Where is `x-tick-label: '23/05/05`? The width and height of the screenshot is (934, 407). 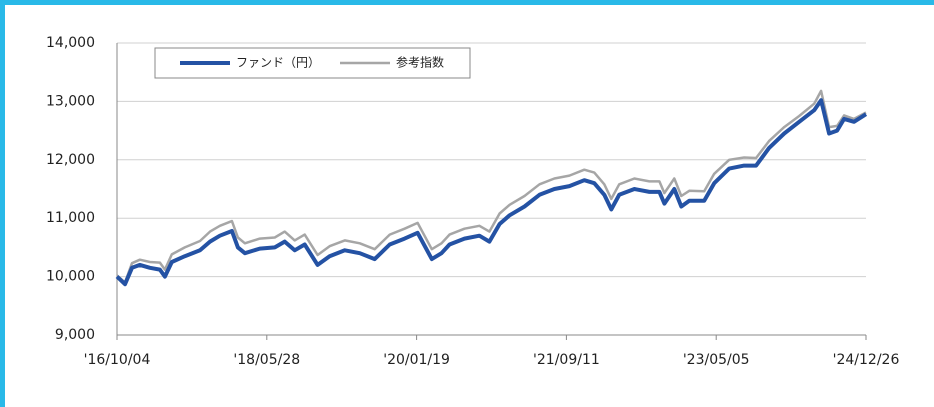
x-tick-label: '23/05/05 is located at coordinates (716, 360).